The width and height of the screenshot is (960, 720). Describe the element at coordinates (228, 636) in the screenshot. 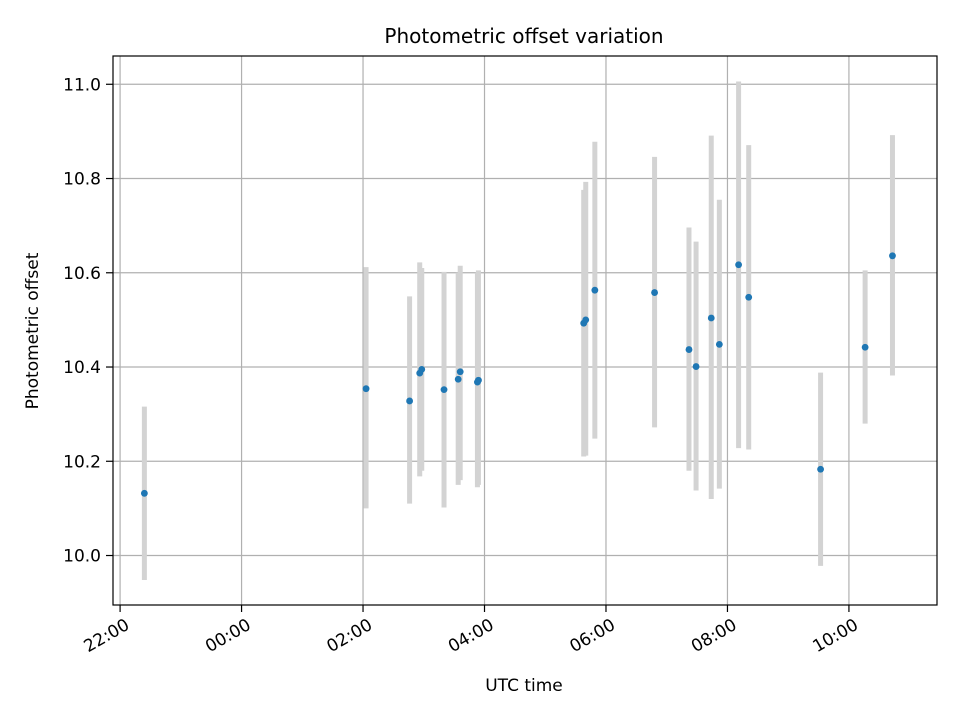

I see `x-tick-label: 00:00` at that location.